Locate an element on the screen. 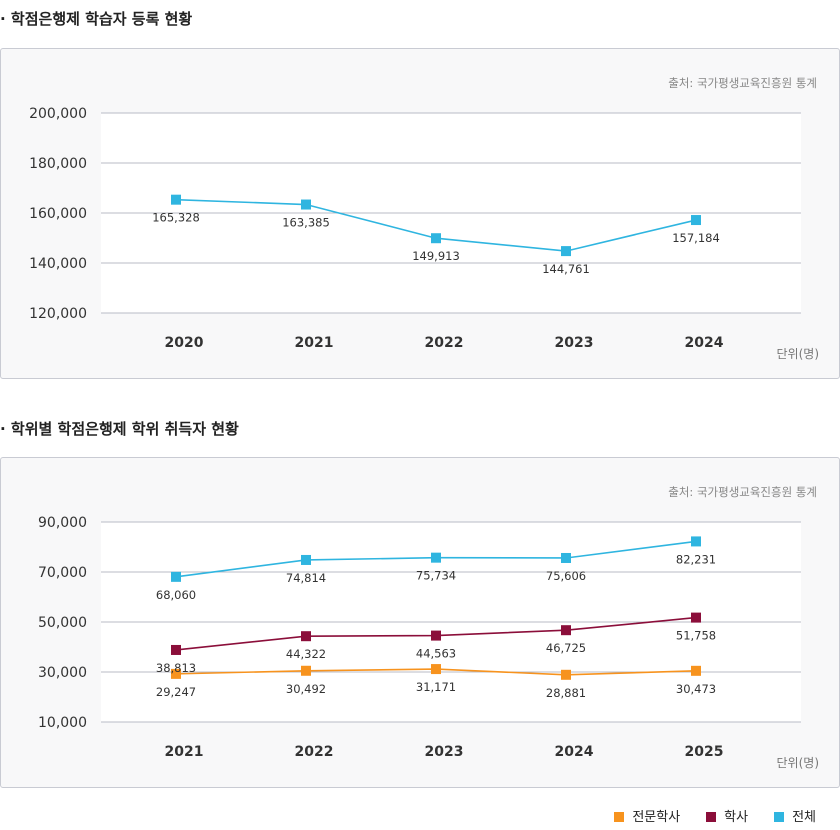  data-label: 75,734 is located at coordinates (436, 576).